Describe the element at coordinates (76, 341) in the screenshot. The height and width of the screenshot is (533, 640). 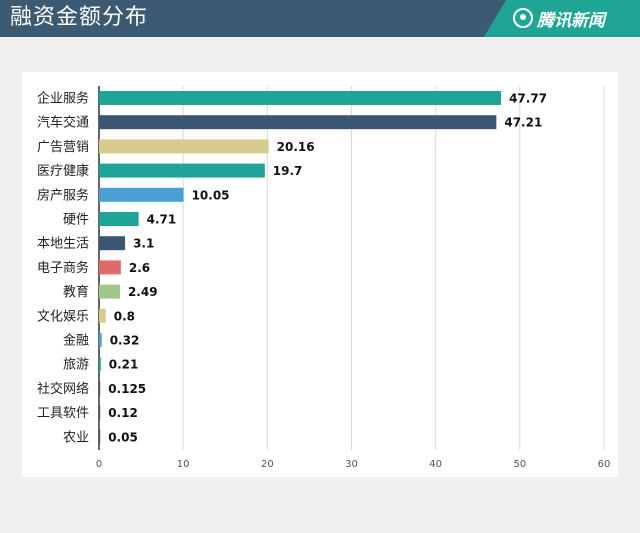
I see `category-label: 金融` at that location.